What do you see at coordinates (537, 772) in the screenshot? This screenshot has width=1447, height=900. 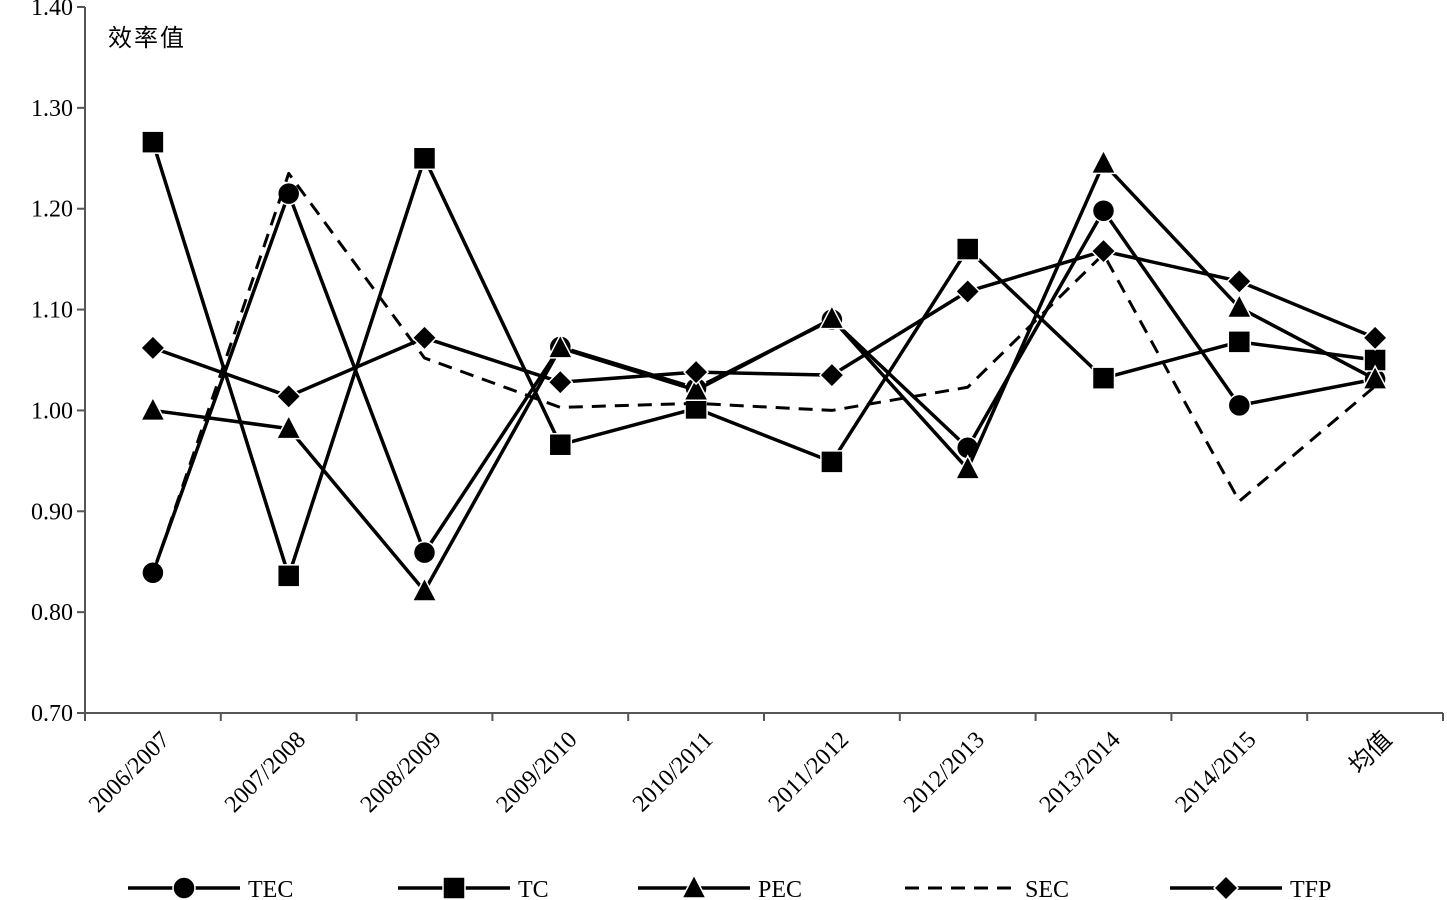 I see `x-tick-label: 2009/2010` at bounding box center [537, 772].